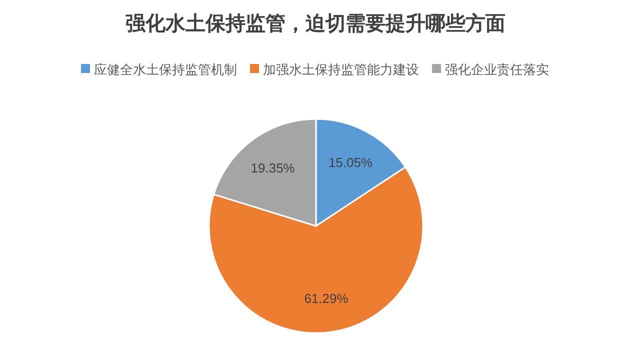 This screenshot has height=356, width=631. I want to click on data-label: 15.05%, so click(350, 162).